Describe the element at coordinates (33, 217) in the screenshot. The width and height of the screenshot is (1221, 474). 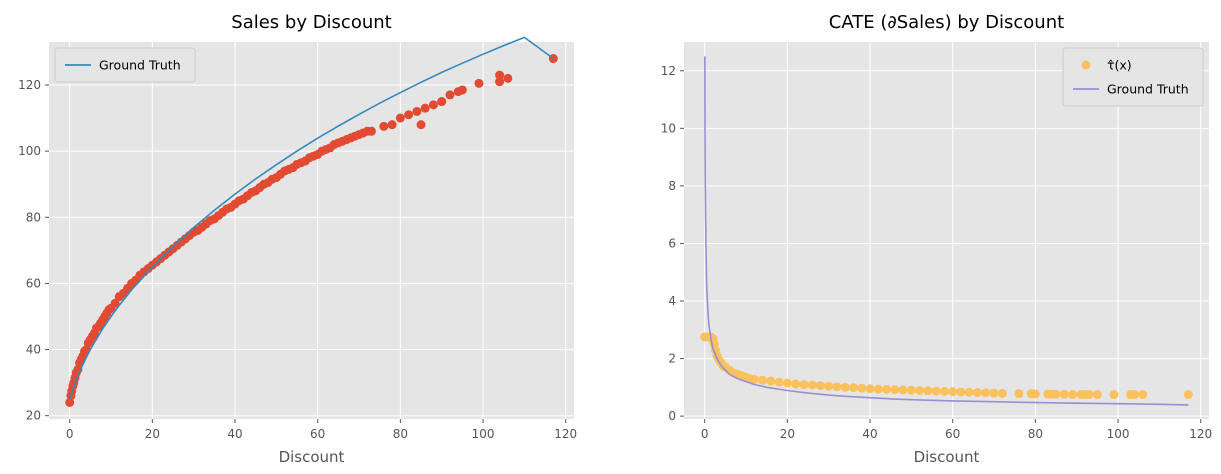
I see `y-tick-label: 80` at that location.